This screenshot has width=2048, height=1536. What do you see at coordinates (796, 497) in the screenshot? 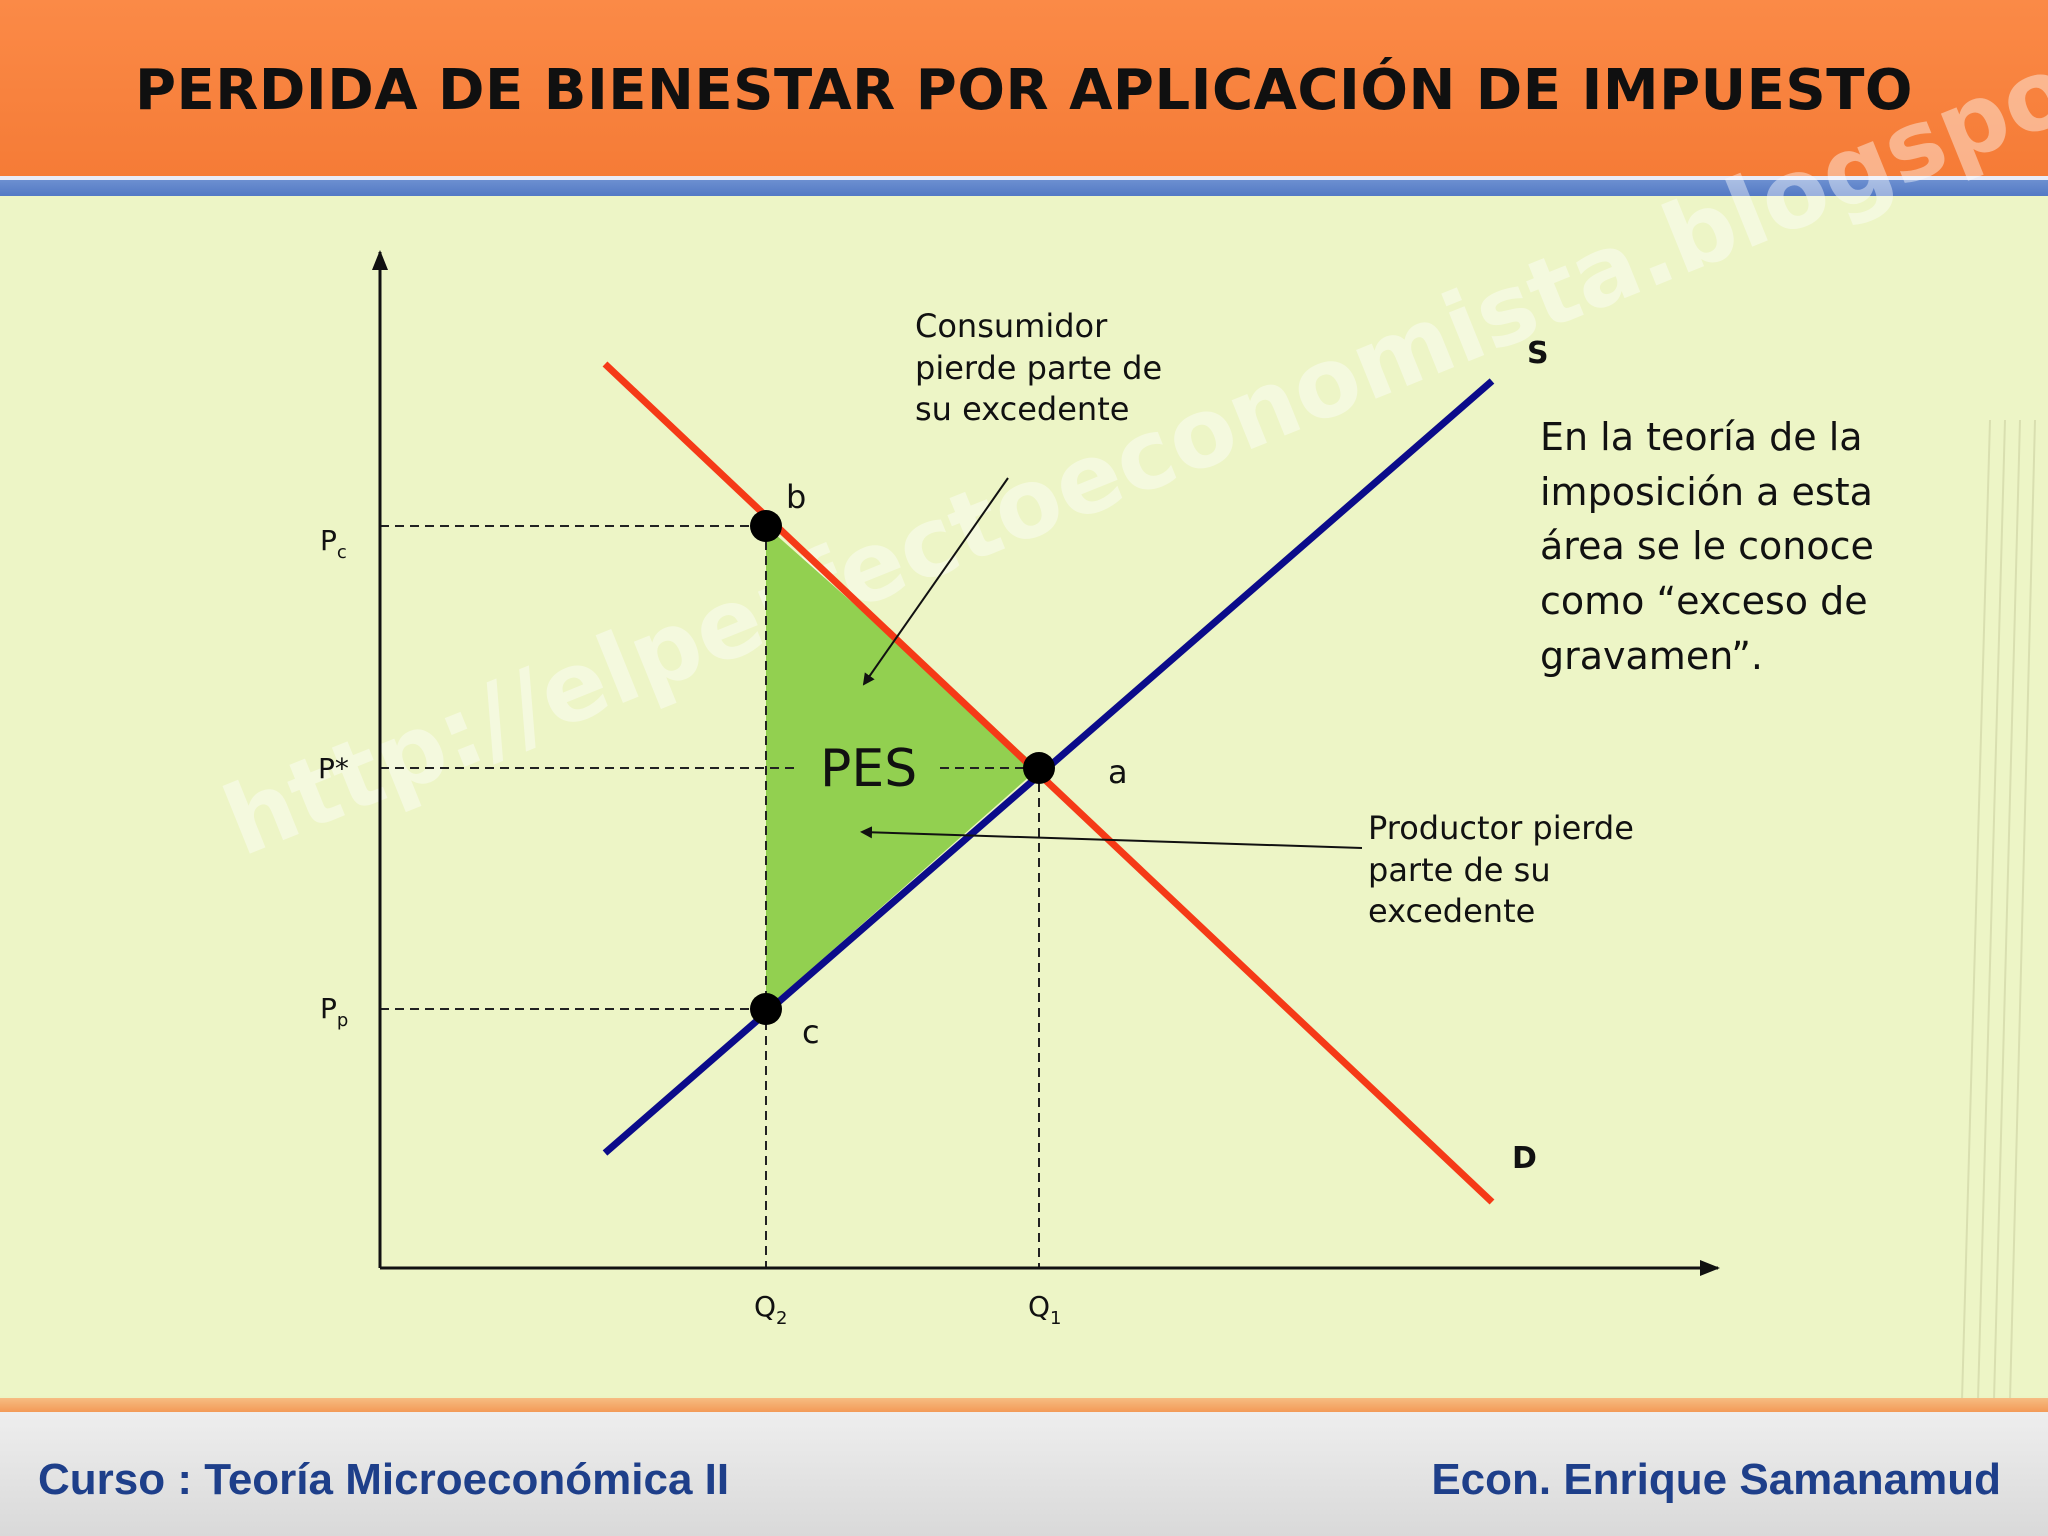
I see `point-b-label: b` at bounding box center [796, 497].